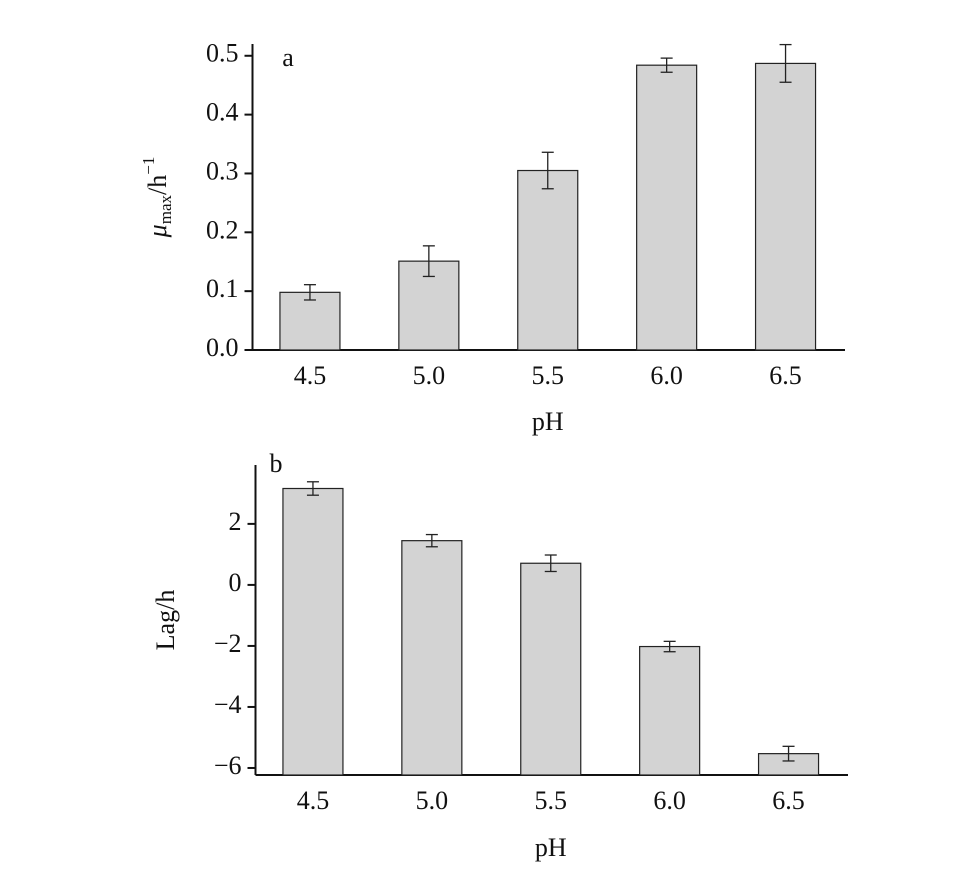  I want to click on y-tick-label: −4, so click(228, 704).